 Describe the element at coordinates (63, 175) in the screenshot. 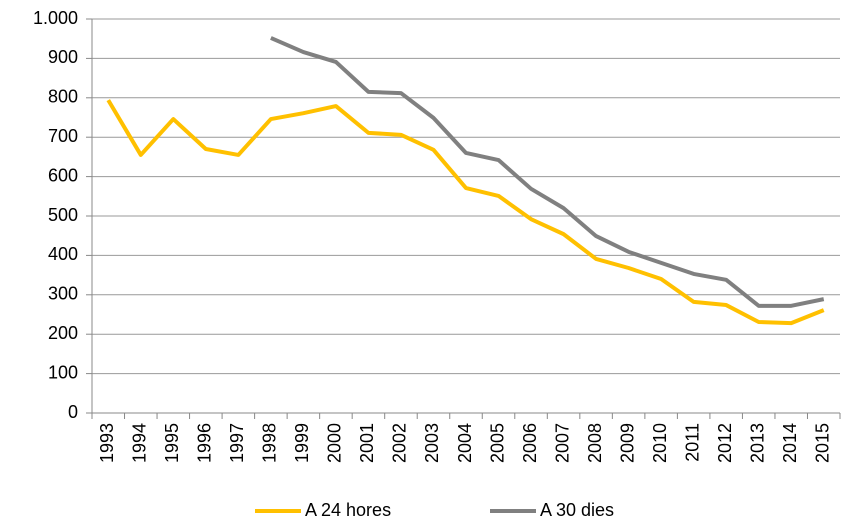

I see `y-tick-label: 600` at that location.